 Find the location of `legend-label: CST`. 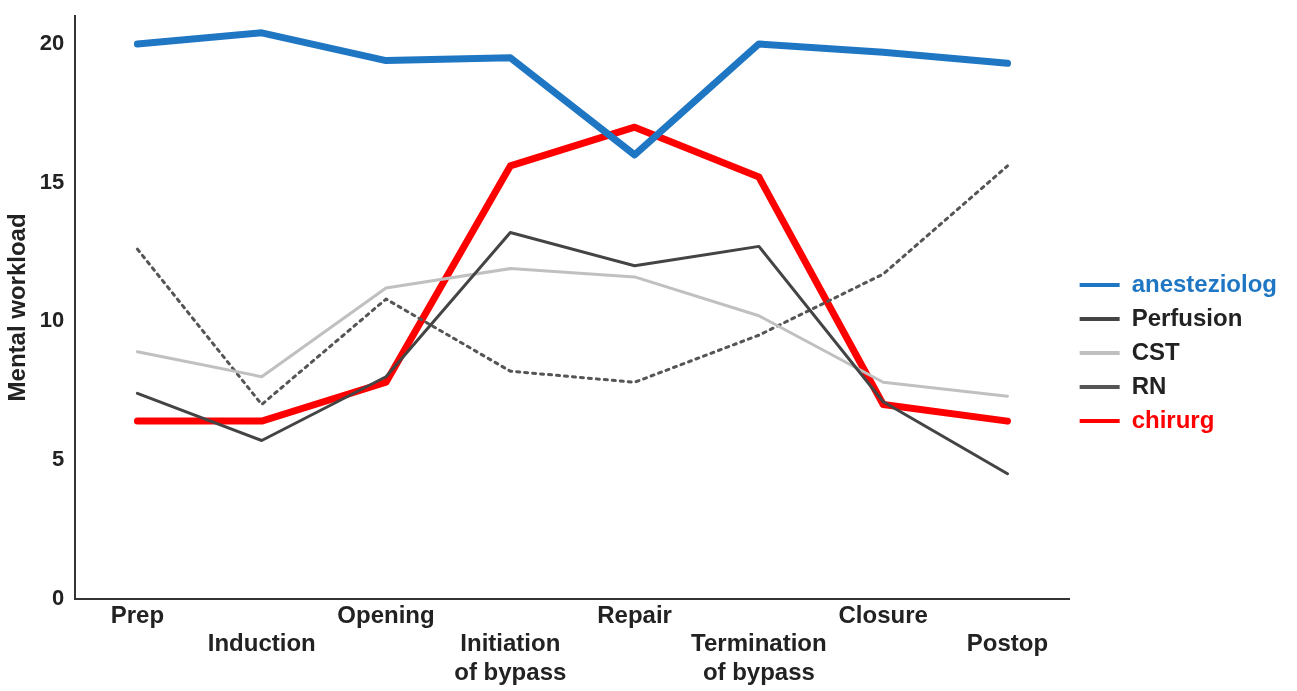

legend-label: CST is located at coordinates (1155, 351).